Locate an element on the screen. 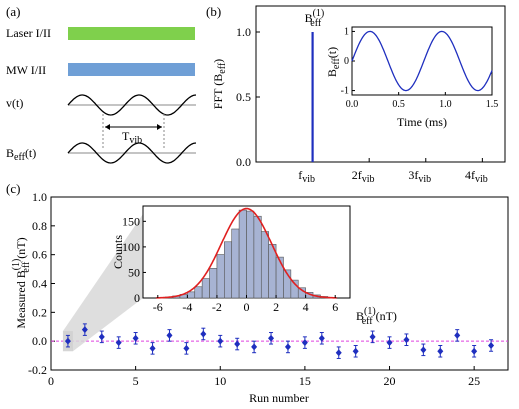 Image resolution: width=519 pixels, height=409 pixels. fft-y-tick-label: 0.0 is located at coordinates (243, 162).